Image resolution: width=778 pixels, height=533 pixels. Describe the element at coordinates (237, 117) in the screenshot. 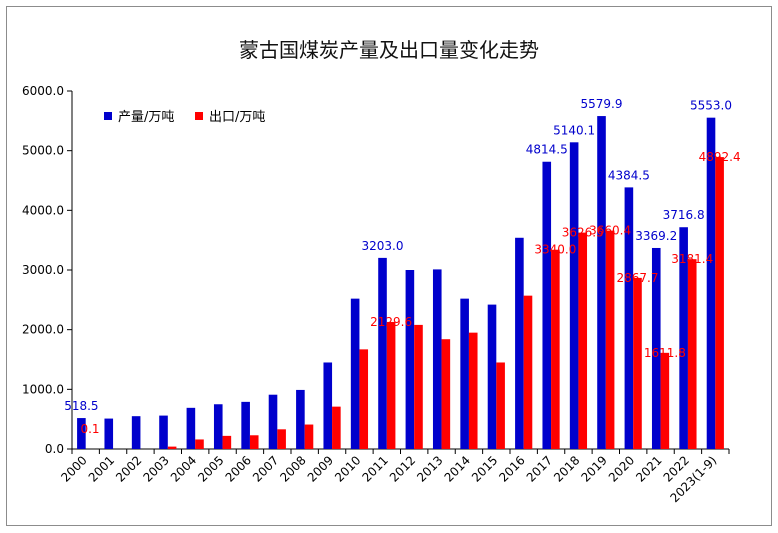

I see `legend-export-label: 出口/万吨` at that location.